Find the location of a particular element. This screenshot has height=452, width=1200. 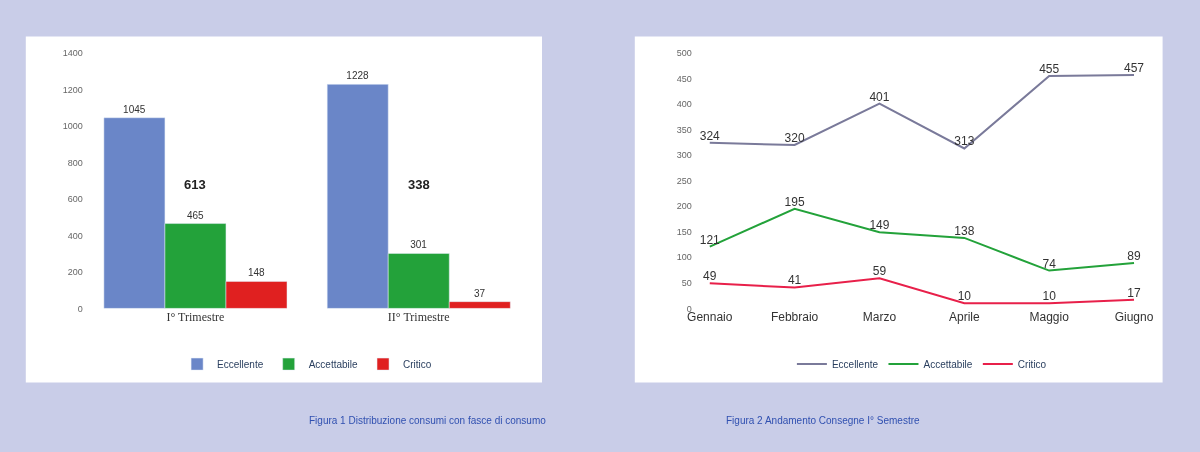

x-tick-label: Febbraio is located at coordinates (794, 317).